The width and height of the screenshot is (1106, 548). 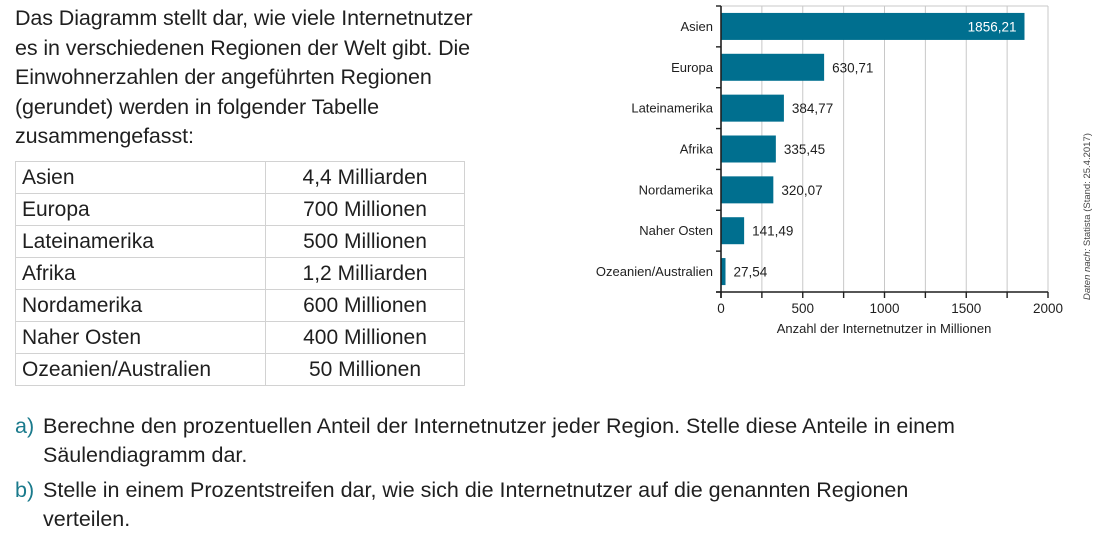 I want to click on x-tick-label: 1000, so click(x=884, y=308).